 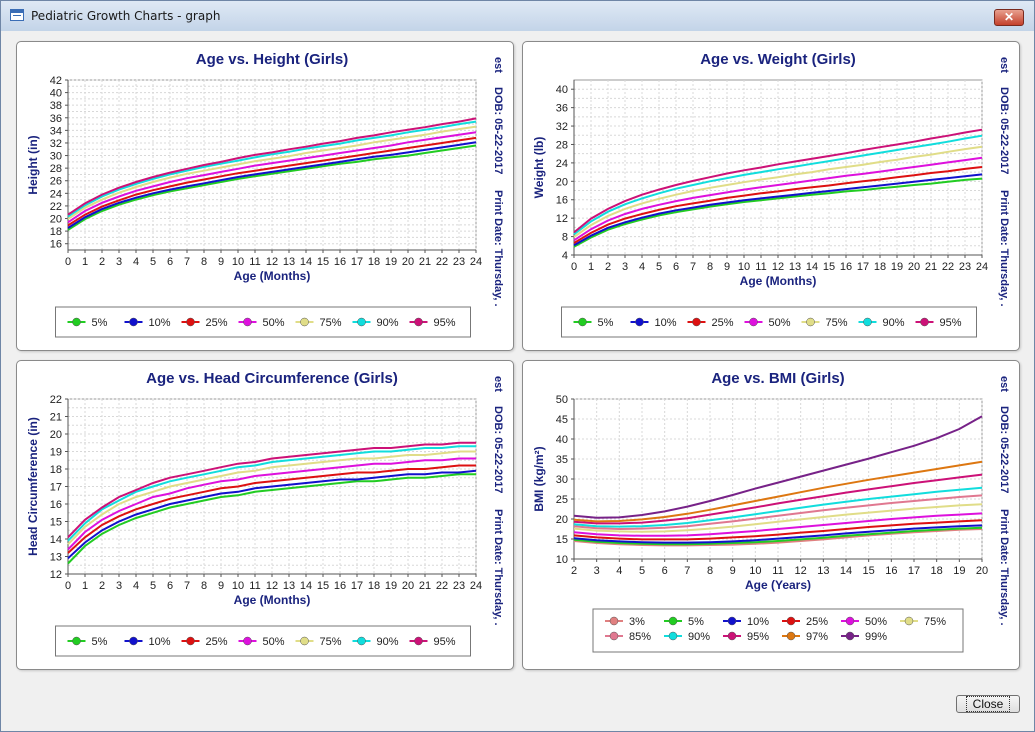 What do you see at coordinates (562, 460) in the screenshot?
I see `y-tick-label: 35` at bounding box center [562, 460].